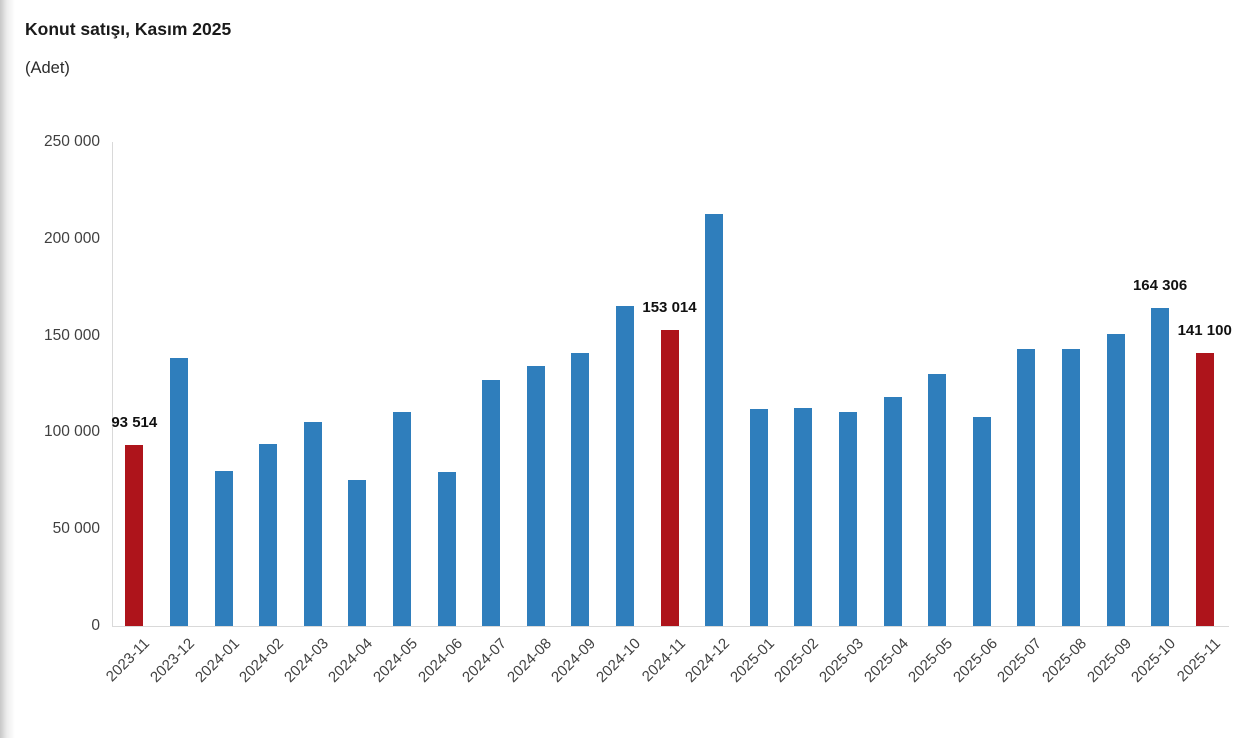 The height and width of the screenshot is (738, 1252). Describe the element at coordinates (71, 238) in the screenshot. I see `y-tick-label: 200 000` at that location.